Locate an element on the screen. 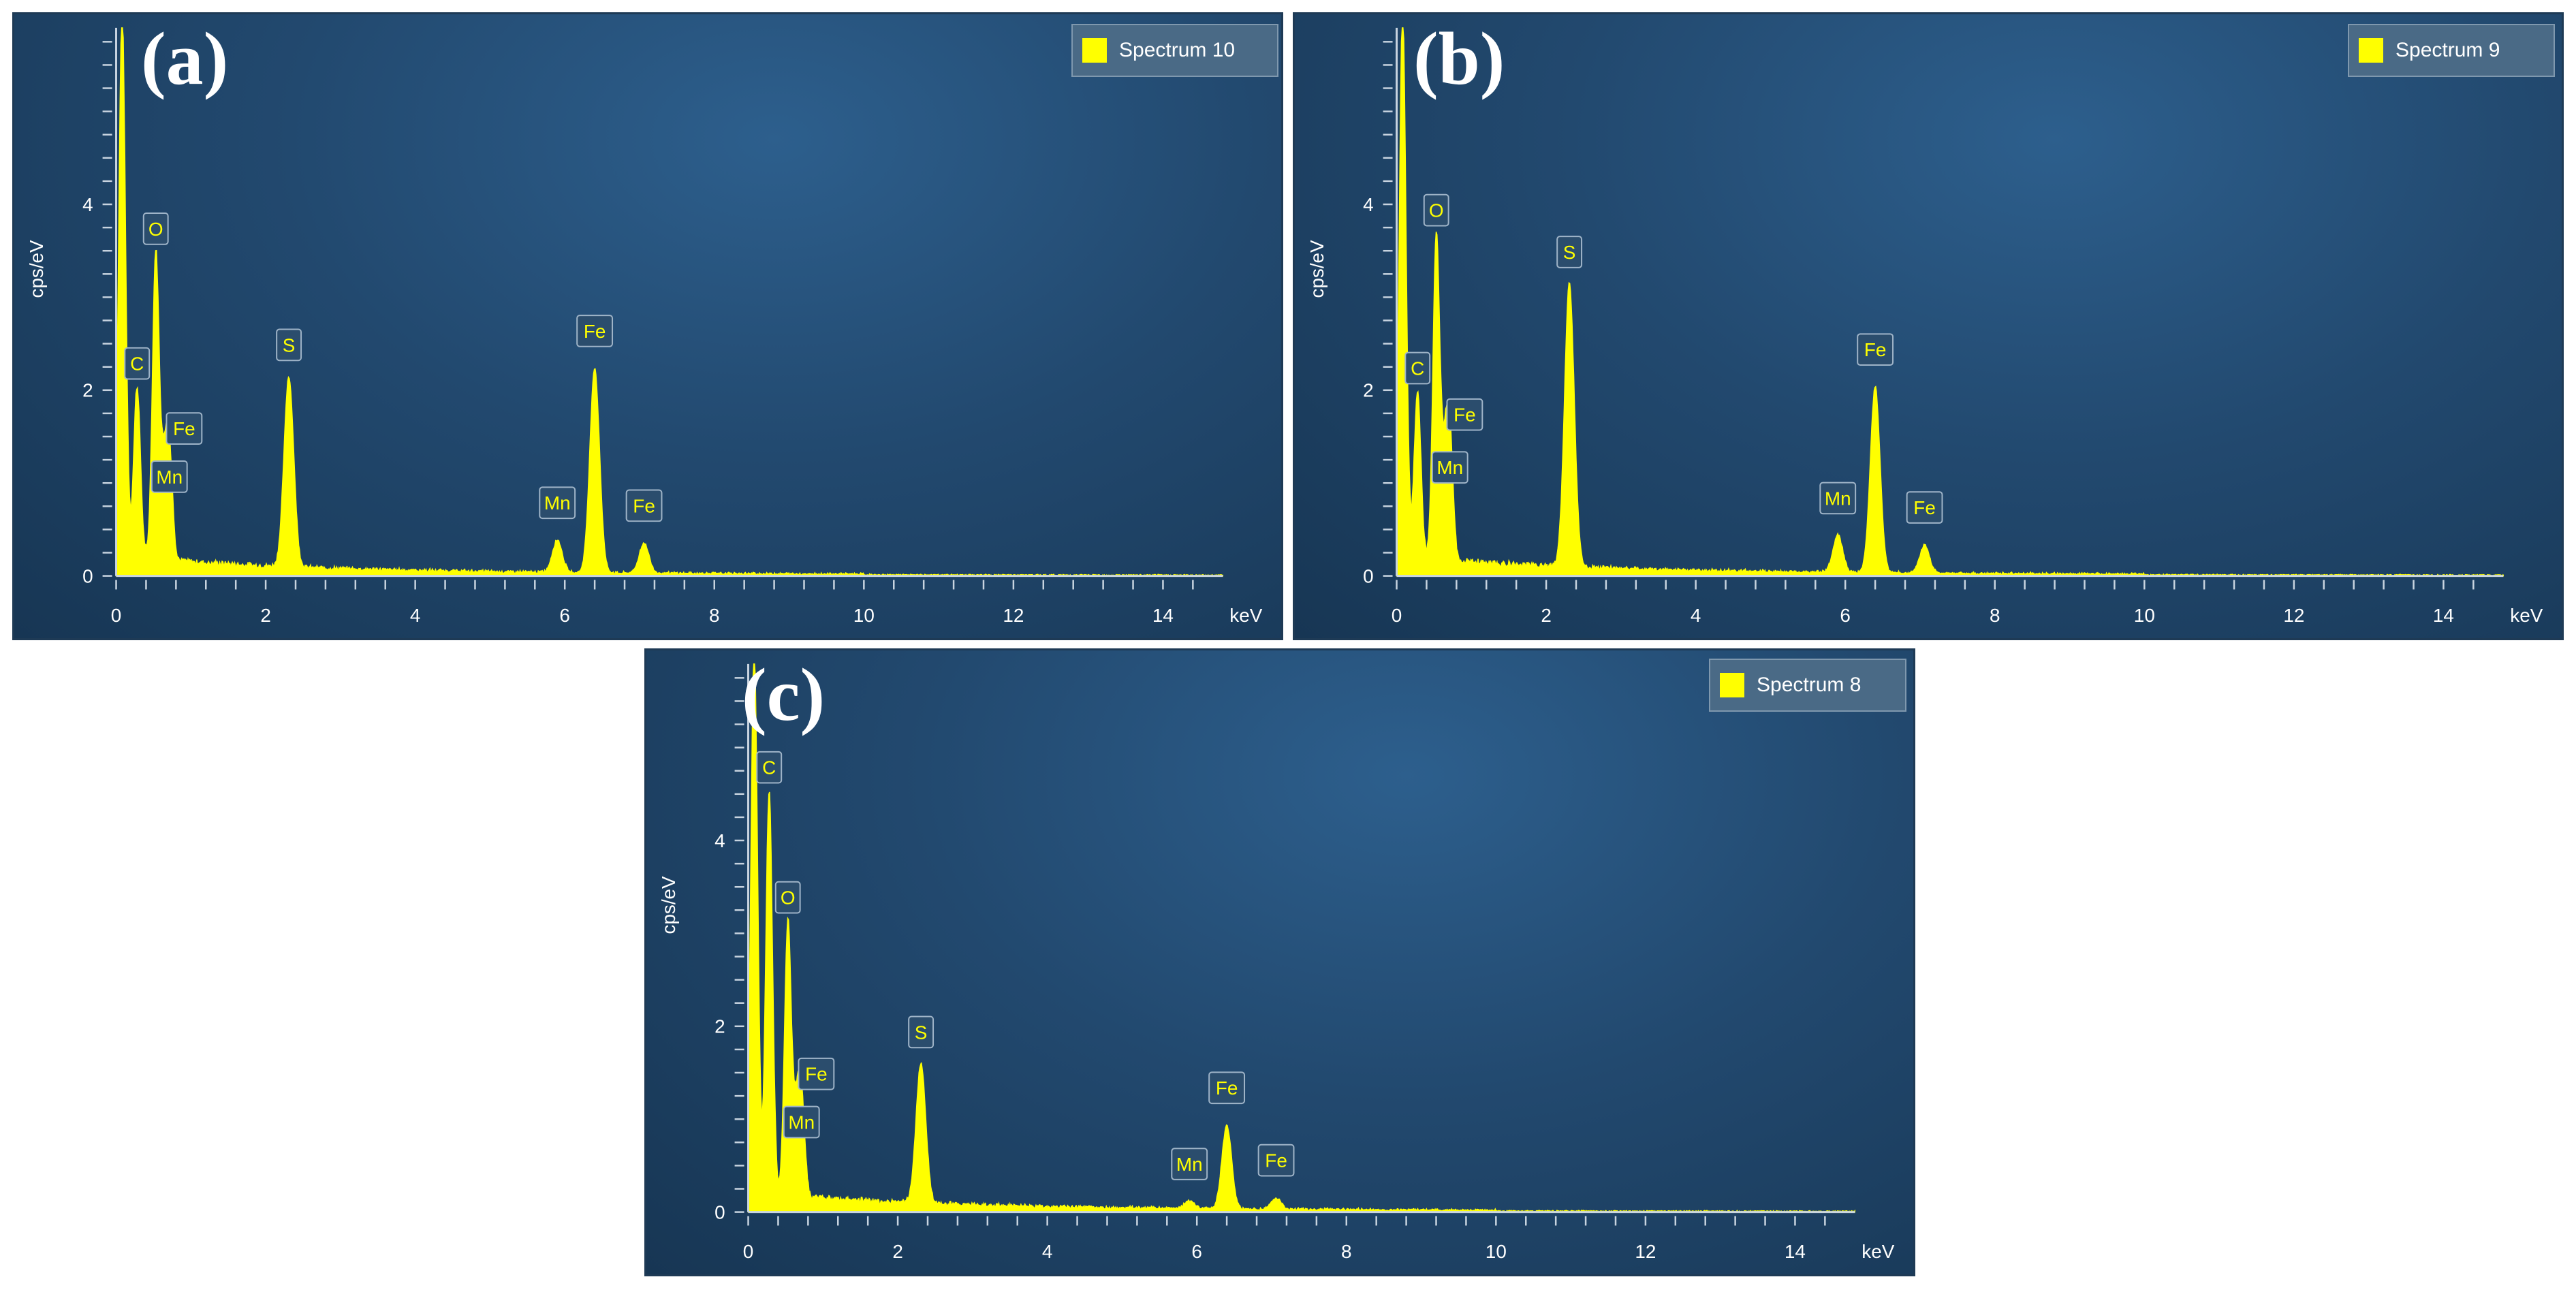 The height and width of the screenshot is (1292, 2576). legend-b: Spectrum 9 is located at coordinates (2451, 51).